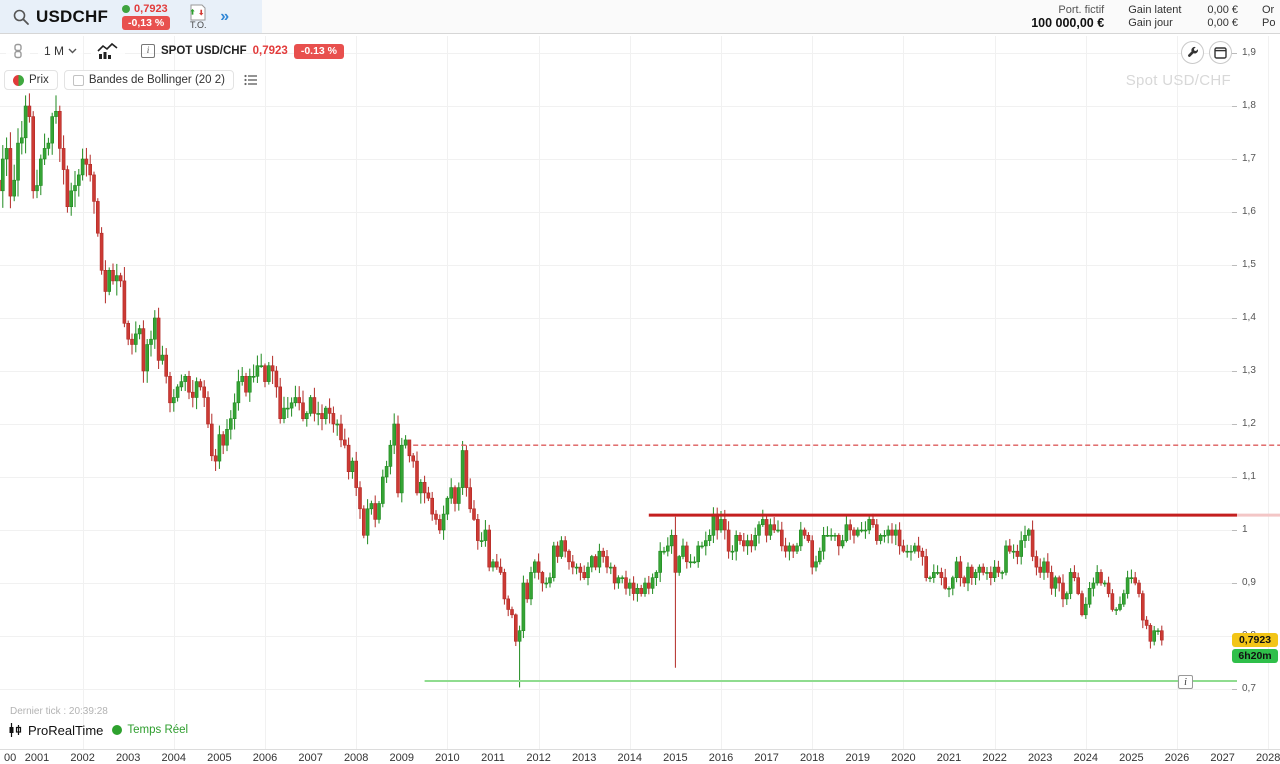 This screenshot has height=764, width=1280. Describe the element at coordinates (994, 758) in the screenshot. I see `x-axis-label: 2022` at that location.